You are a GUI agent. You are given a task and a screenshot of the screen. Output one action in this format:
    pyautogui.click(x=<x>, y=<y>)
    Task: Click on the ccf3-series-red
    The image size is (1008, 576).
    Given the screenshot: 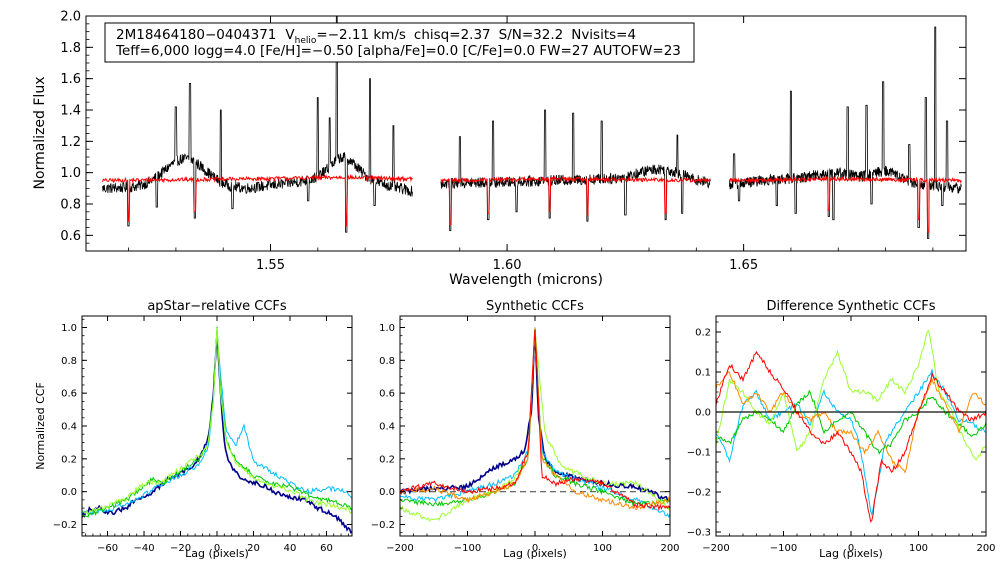 What is the action you would take?
    pyautogui.click(x=851, y=436)
    